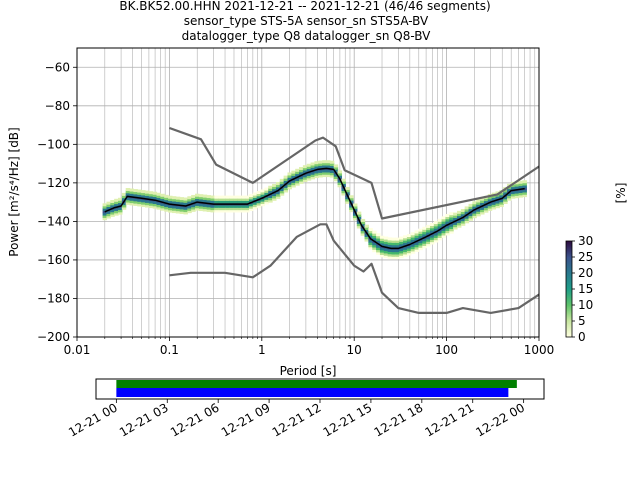 The width and height of the screenshot is (640, 480). What do you see at coordinates (585, 257) in the screenshot?
I see `colorbar-tick-label: 25` at bounding box center [585, 257].